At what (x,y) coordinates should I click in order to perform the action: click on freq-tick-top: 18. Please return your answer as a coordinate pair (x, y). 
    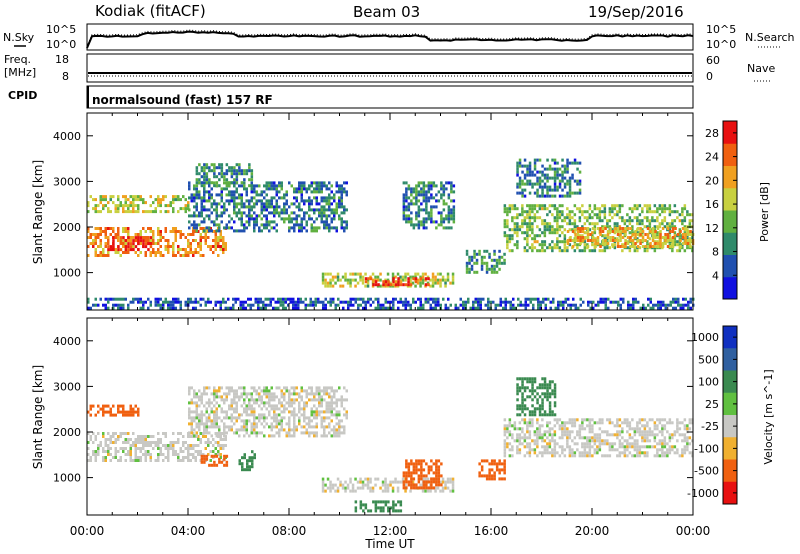
    Looking at the image, I should click on (62, 59).